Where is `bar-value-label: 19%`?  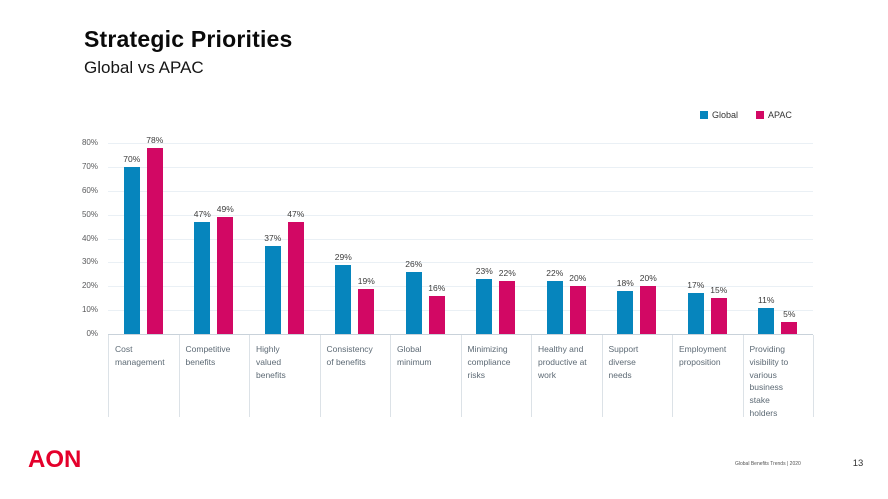 bar-value-label: 19% is located at coordinates (366, 281).